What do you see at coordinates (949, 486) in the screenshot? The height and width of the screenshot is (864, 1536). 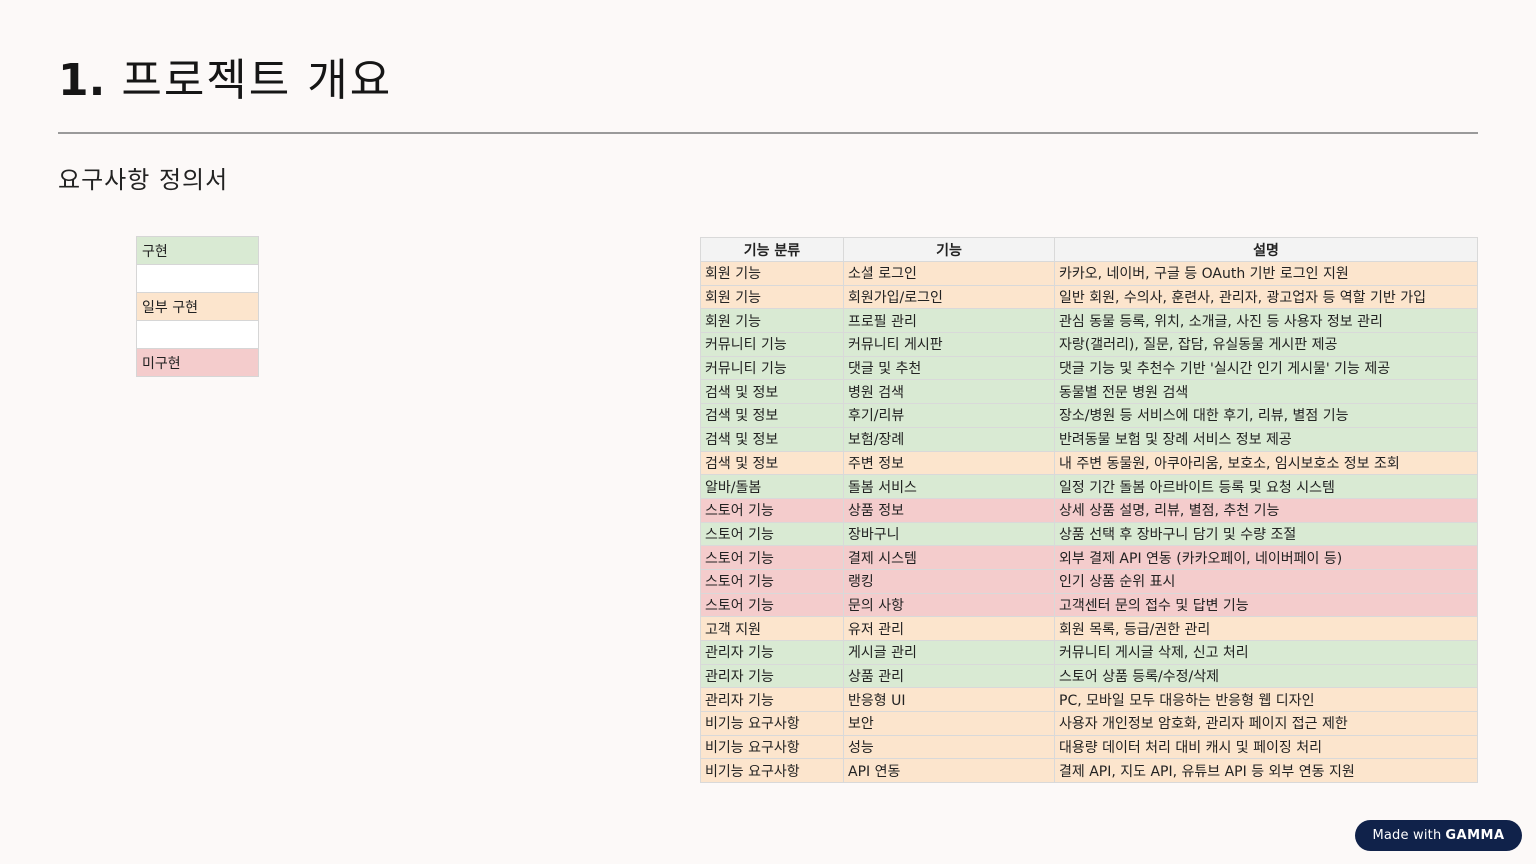 I see `feature-cell: 돌봄 서비스` at bounding box center [949, 486].